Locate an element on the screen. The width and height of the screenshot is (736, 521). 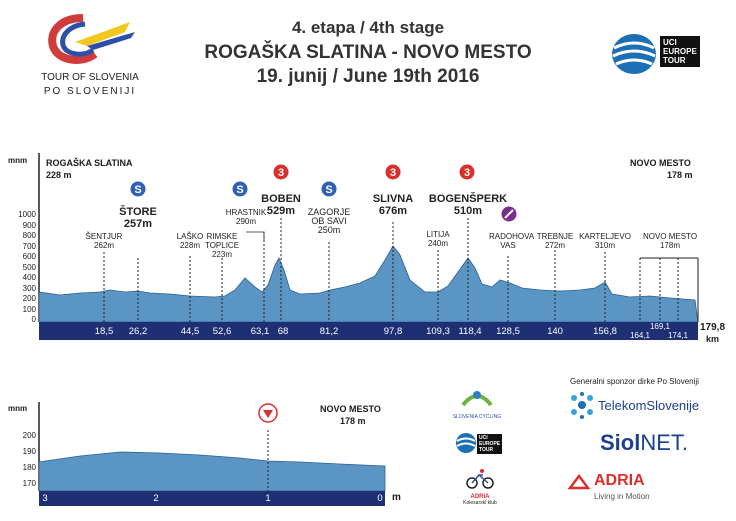
finish-profile-chart is located at coordinates (212, 454).